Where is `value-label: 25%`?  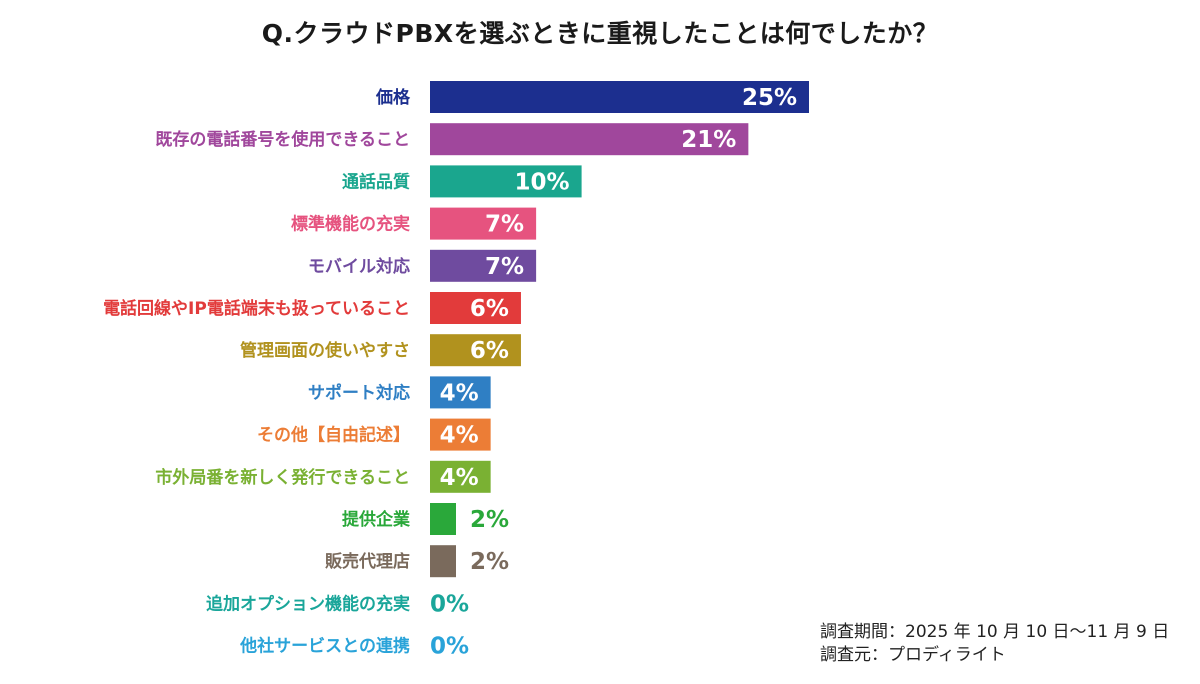
value-label: 25% is located at coordinates (769, 98).